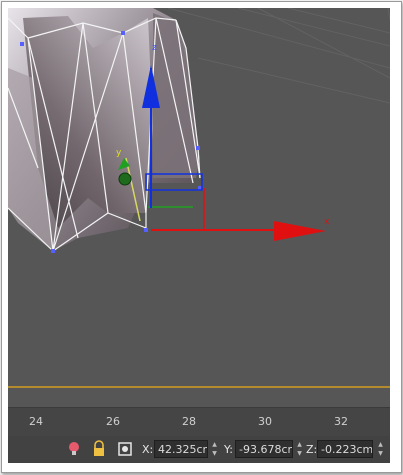 The height and width of the screenshot is (475, 403). Describe the element at coordinates (36, 421) in the screenshot. I see `ruler-tick: 24` at that location.